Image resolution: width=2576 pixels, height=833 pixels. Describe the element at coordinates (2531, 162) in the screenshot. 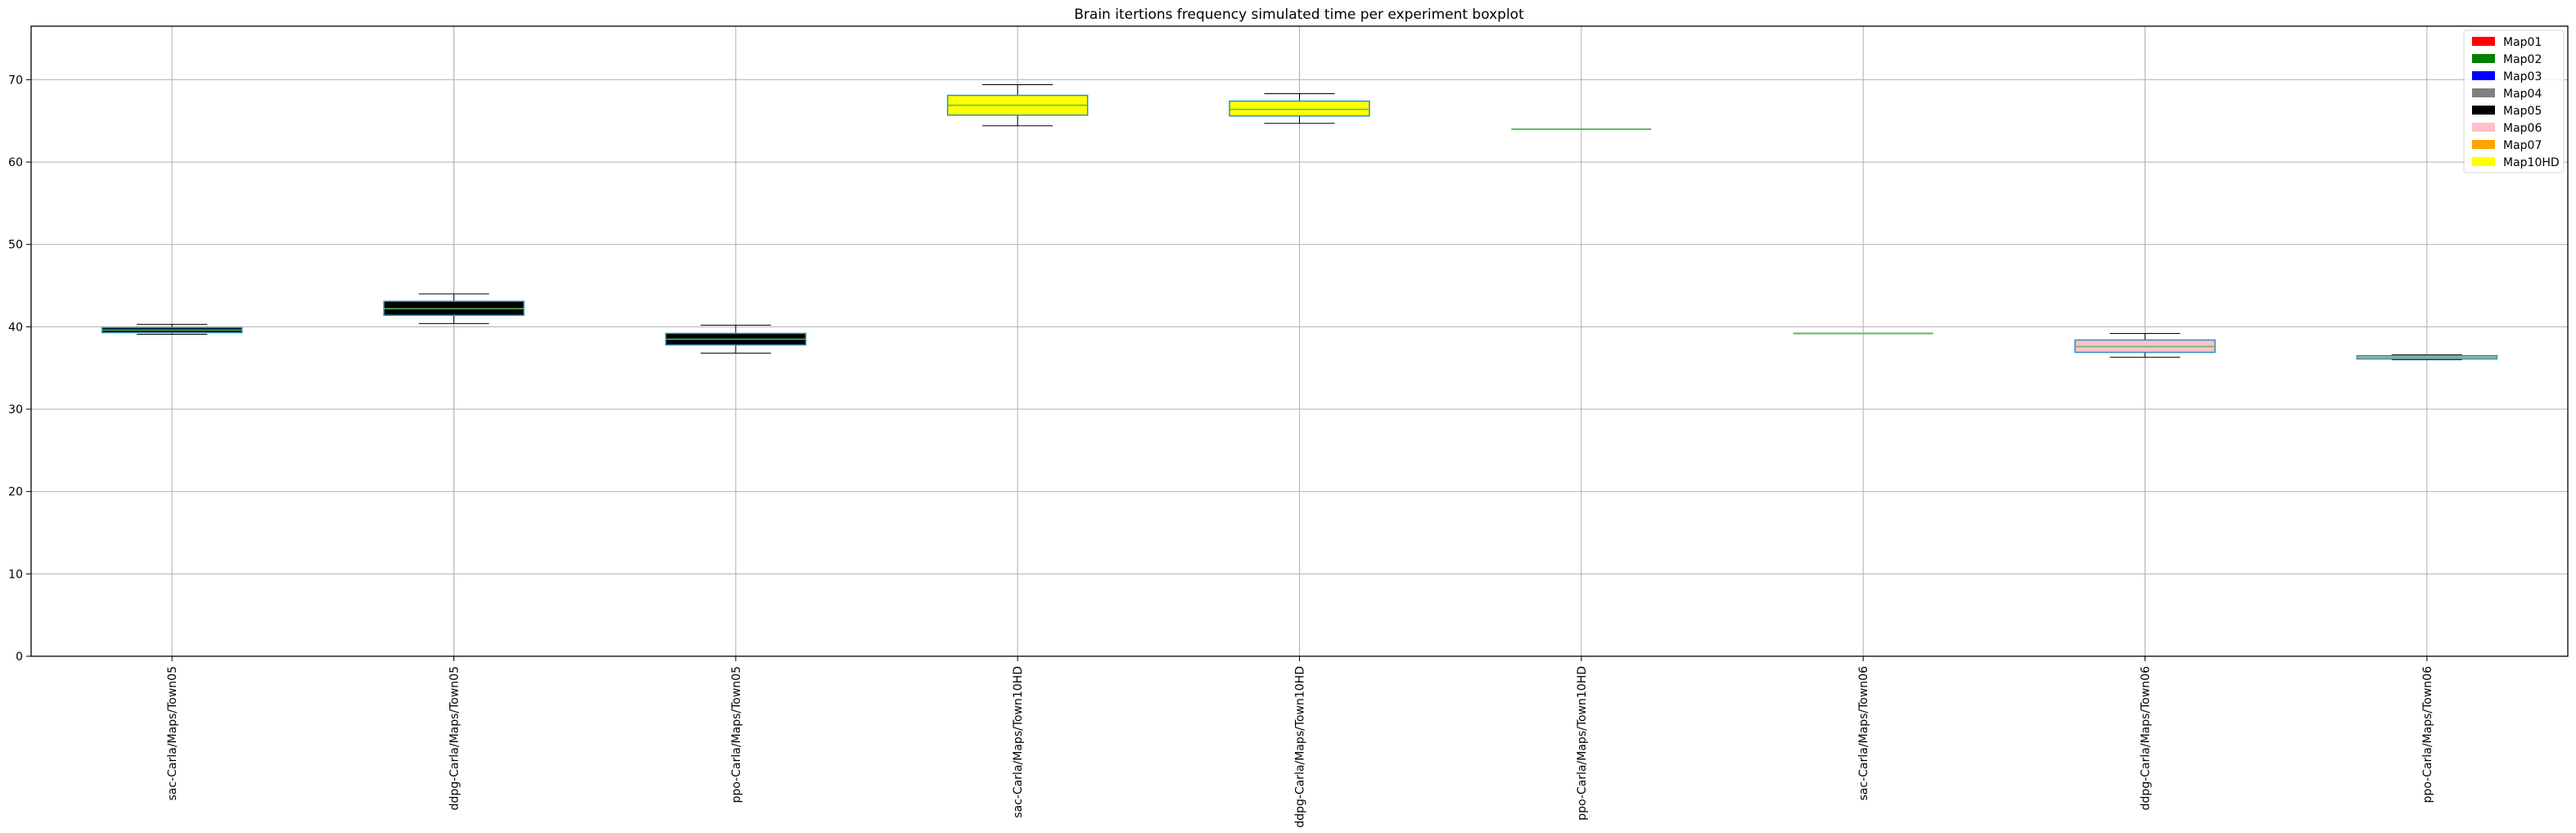

I see `legend-label: Map10HD` at that location.